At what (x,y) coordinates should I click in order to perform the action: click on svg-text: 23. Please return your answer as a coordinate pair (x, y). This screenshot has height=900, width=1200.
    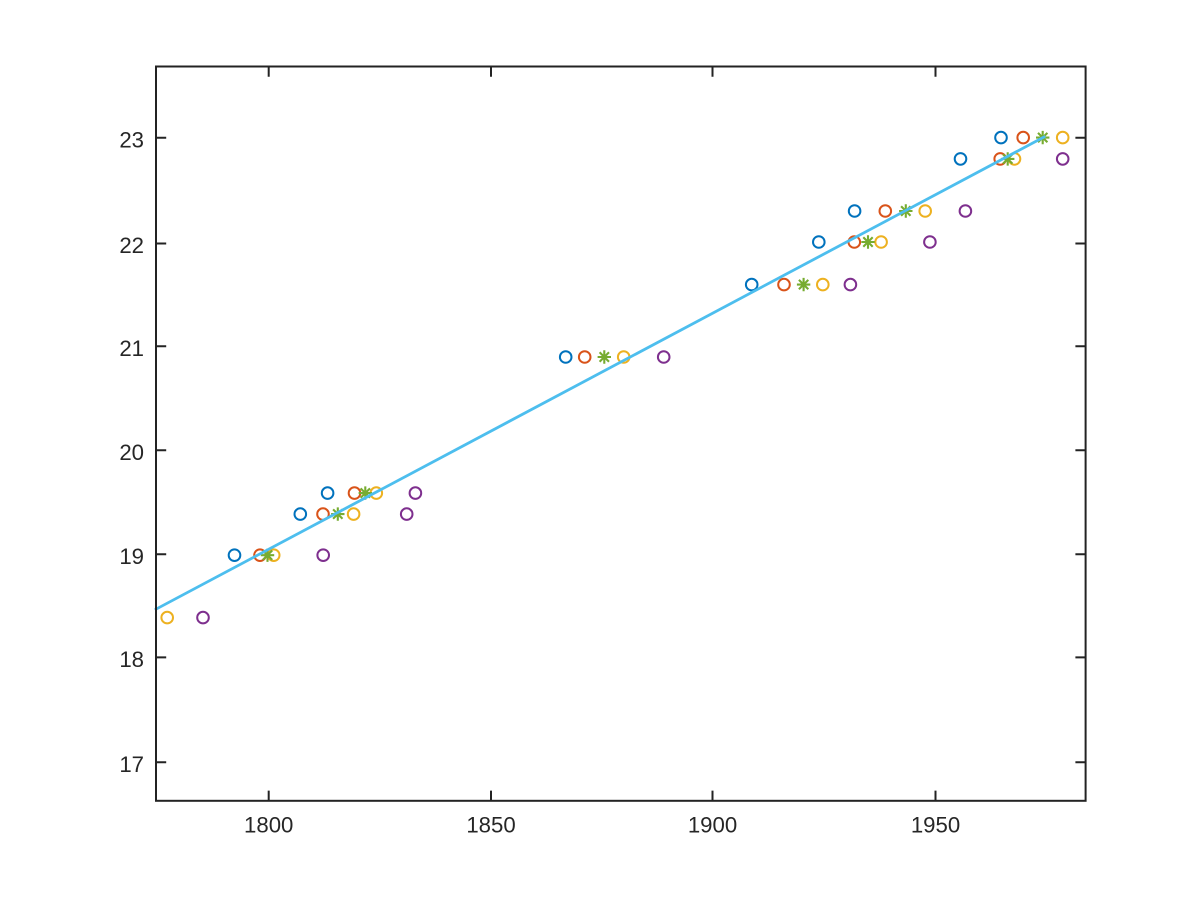
    Looking at the image, I should click on (131, 139).